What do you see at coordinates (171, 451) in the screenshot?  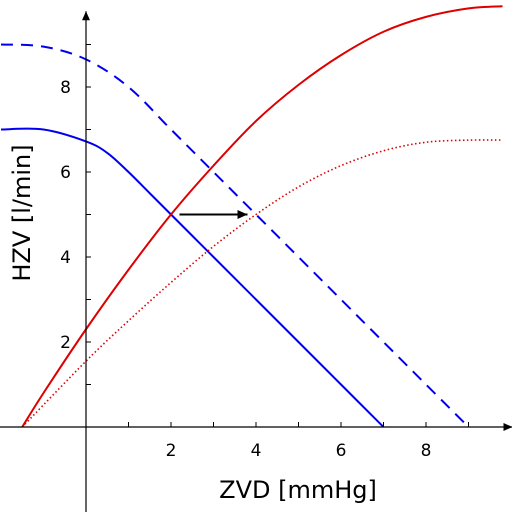 I see `x-tick-label: 2` at bounding box center [171, 451].